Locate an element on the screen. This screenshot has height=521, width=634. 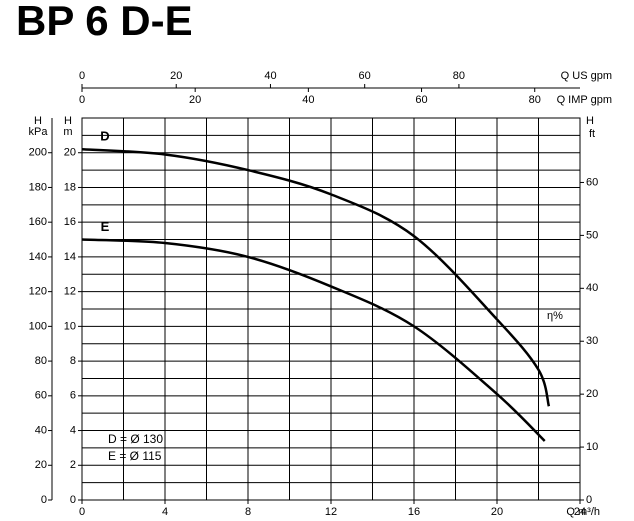
kpa-tick-label: 60 is located at coordinates (41, 396).